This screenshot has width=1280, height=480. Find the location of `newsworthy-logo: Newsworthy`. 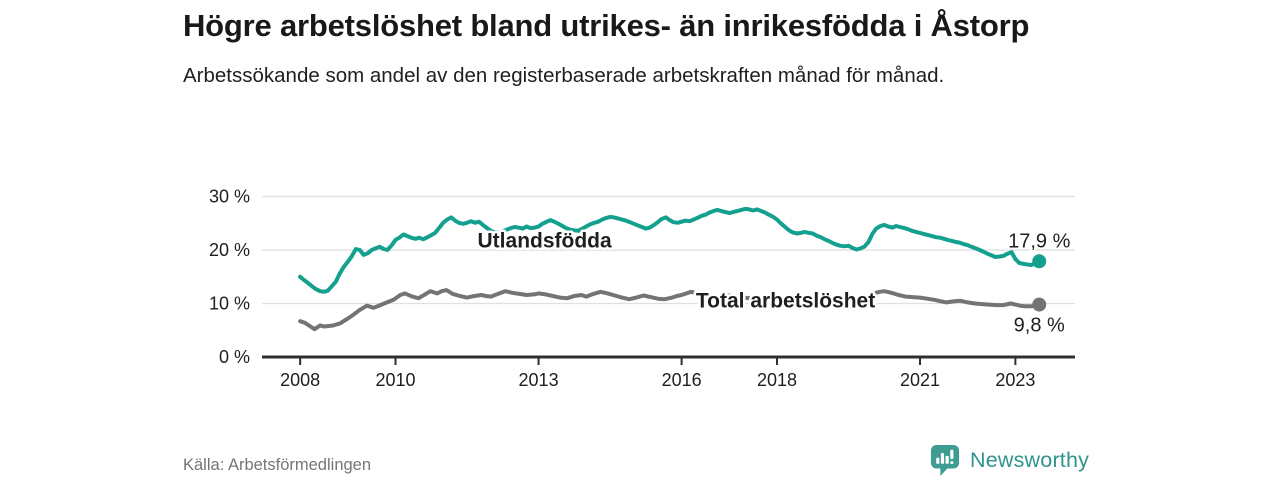

newsworthy-logo: Newsworthy is located at coordinates (1009, 460).